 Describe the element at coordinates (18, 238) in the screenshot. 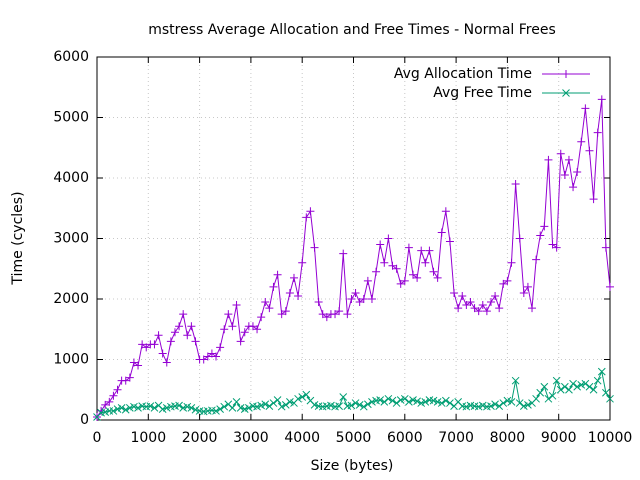

I see `y-axis-label: Time (cycles)` at that location.